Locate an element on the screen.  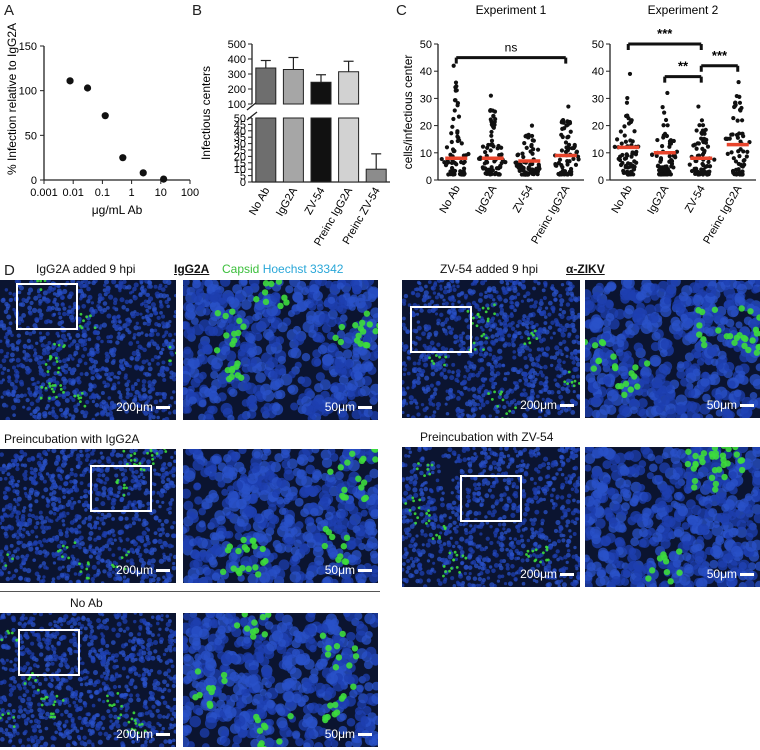
y-axis-label: % Infection relative to IgG2A is located at coordinates (12, 99).